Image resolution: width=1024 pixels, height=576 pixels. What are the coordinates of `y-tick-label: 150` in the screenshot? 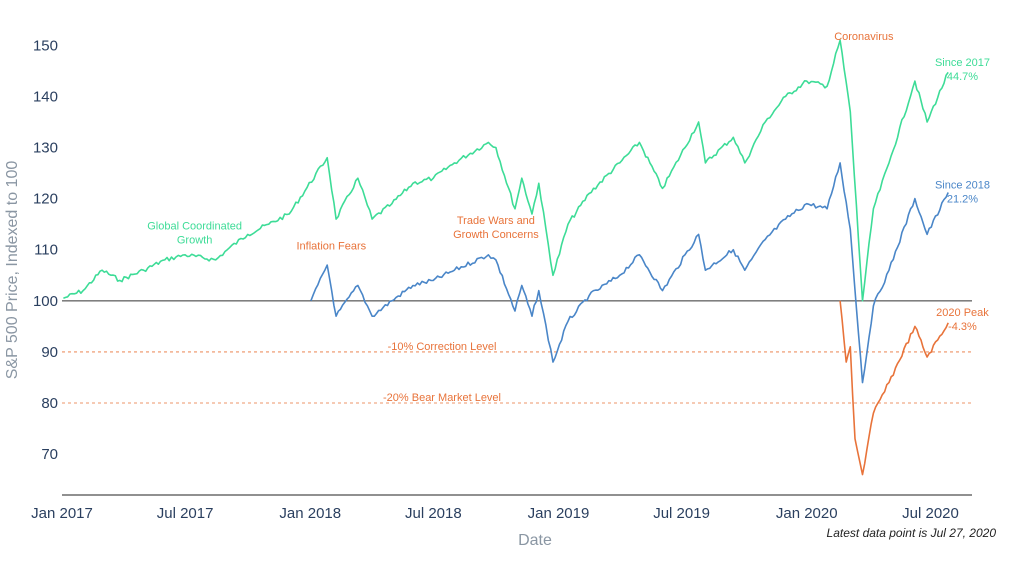 It's located at (45, 45).